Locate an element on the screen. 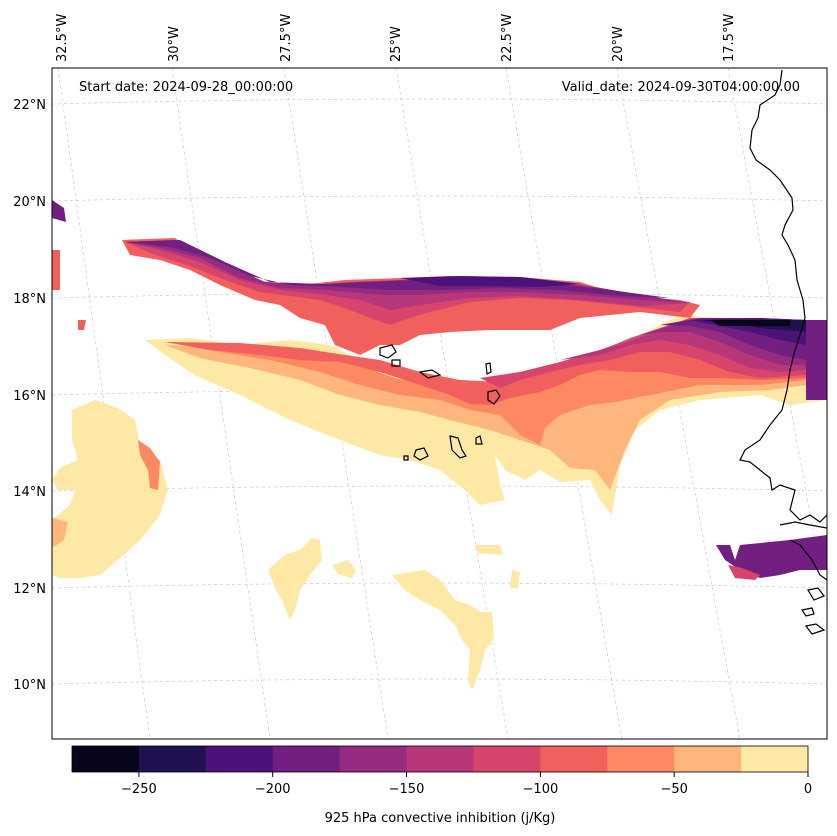 The width and height of the screenshot is (837, 836). bijagos-islands is located at coordinates (813, 611).